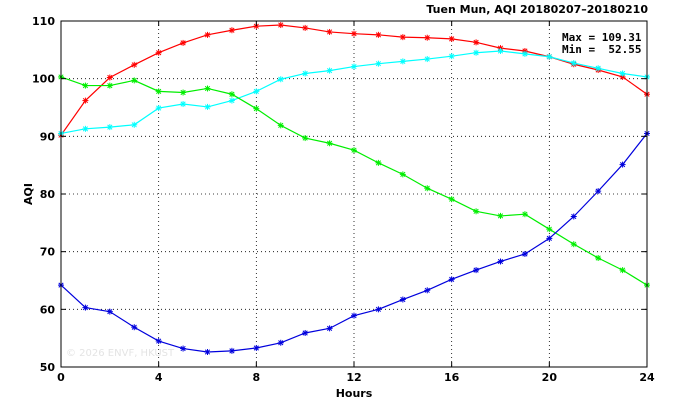  What do you see at coordinates (159, 377) in the screenshot?
I see `x-tick-label: 4` at bounding box center [159, 377].